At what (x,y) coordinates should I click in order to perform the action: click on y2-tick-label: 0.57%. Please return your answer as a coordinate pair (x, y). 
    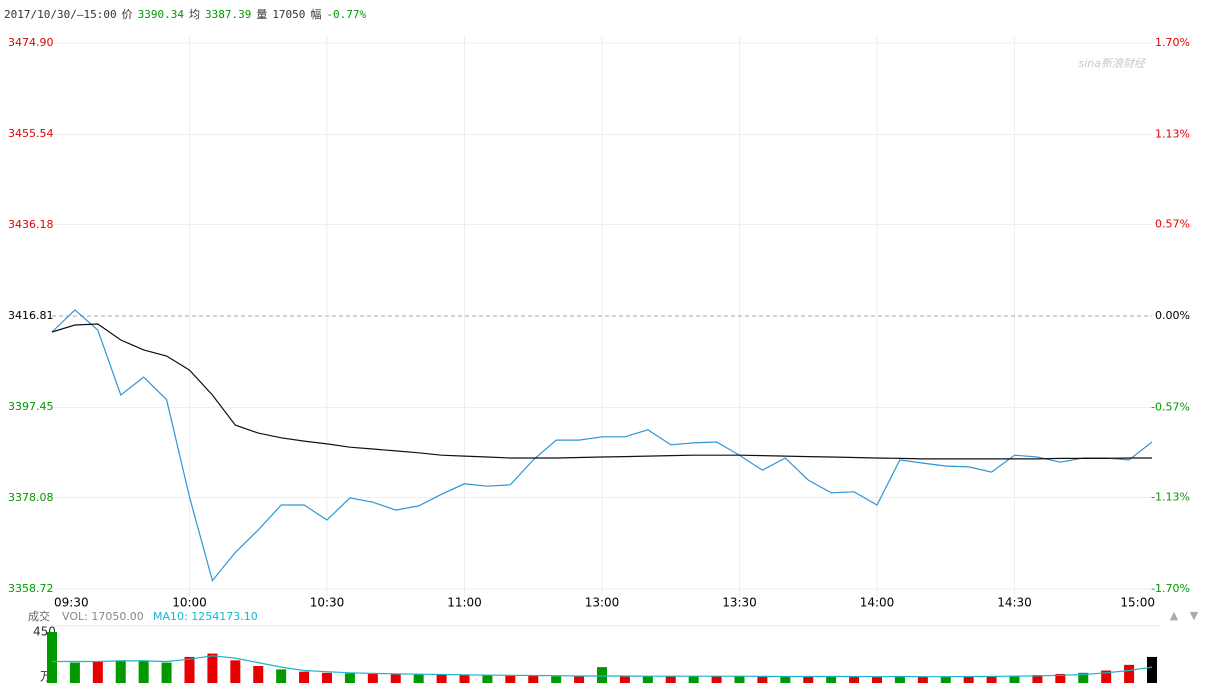
    Looking at the image, I should click on (1172, 223).